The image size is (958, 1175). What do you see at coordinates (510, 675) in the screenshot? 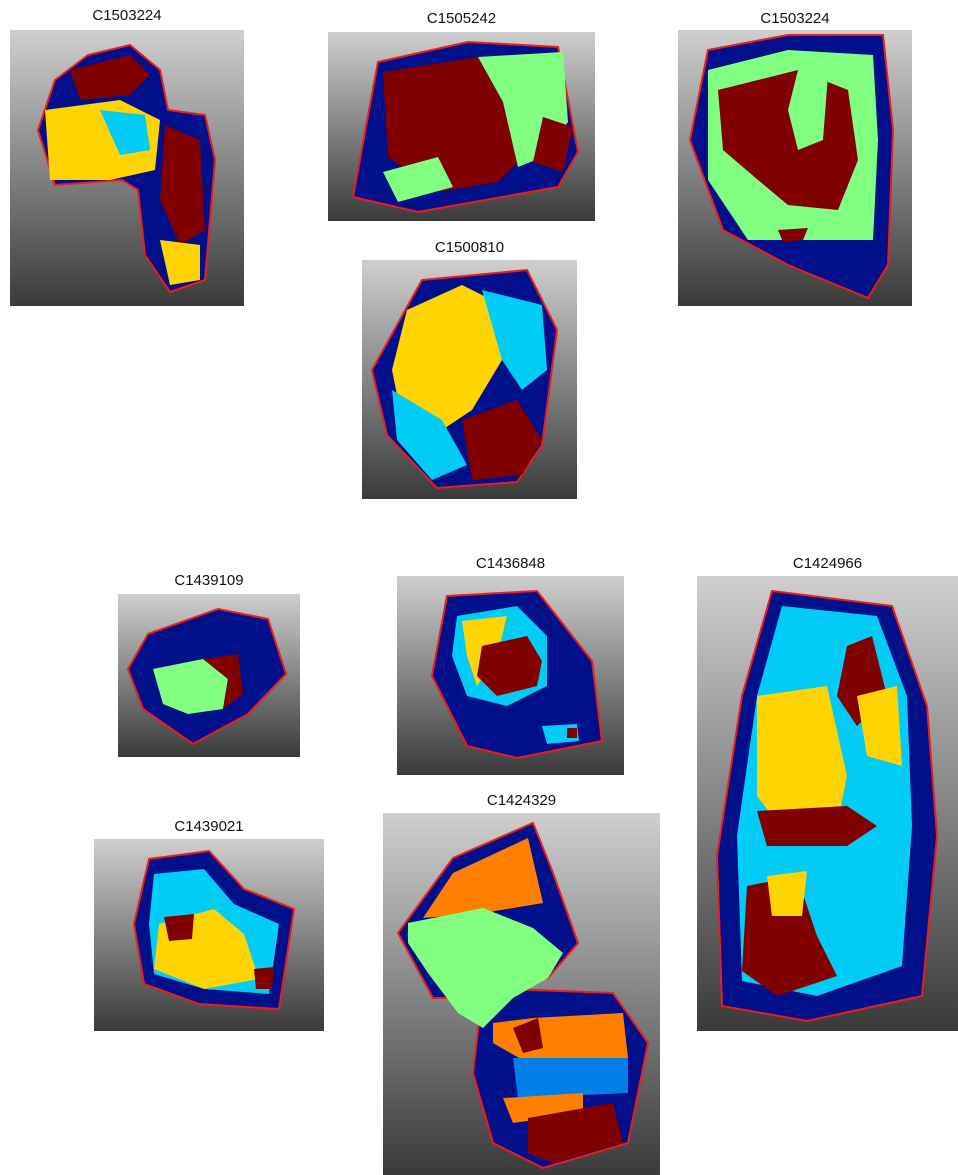
I see `segmentation-image-c1436848` at bounding box center [510, 675].